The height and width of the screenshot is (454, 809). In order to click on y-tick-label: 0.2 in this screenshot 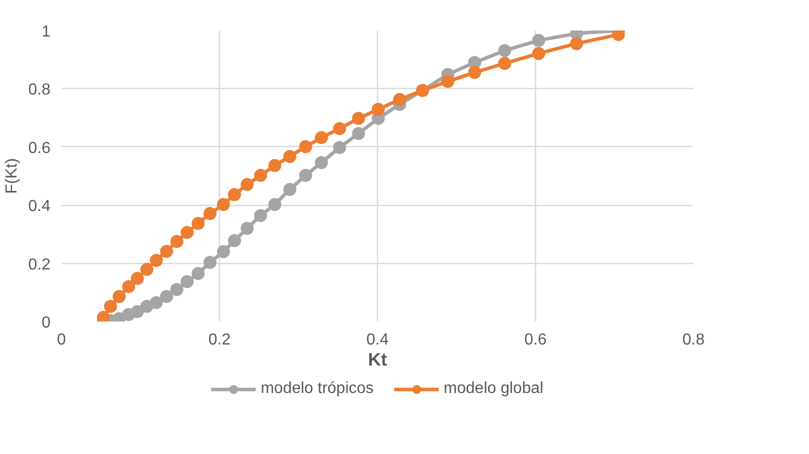, I will do `click(39, 265)`.